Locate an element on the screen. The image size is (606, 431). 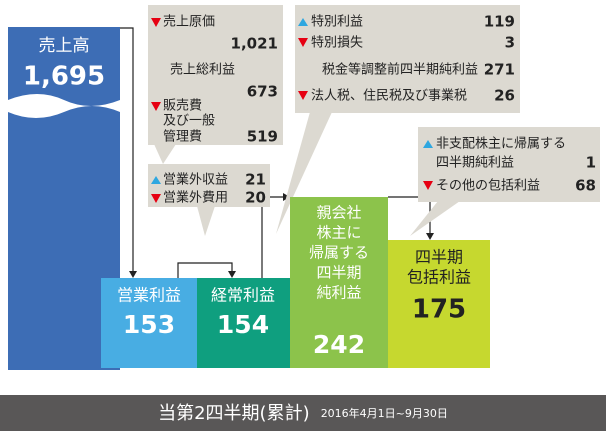
bar-value: 153 is located at coordinates (149, 324).